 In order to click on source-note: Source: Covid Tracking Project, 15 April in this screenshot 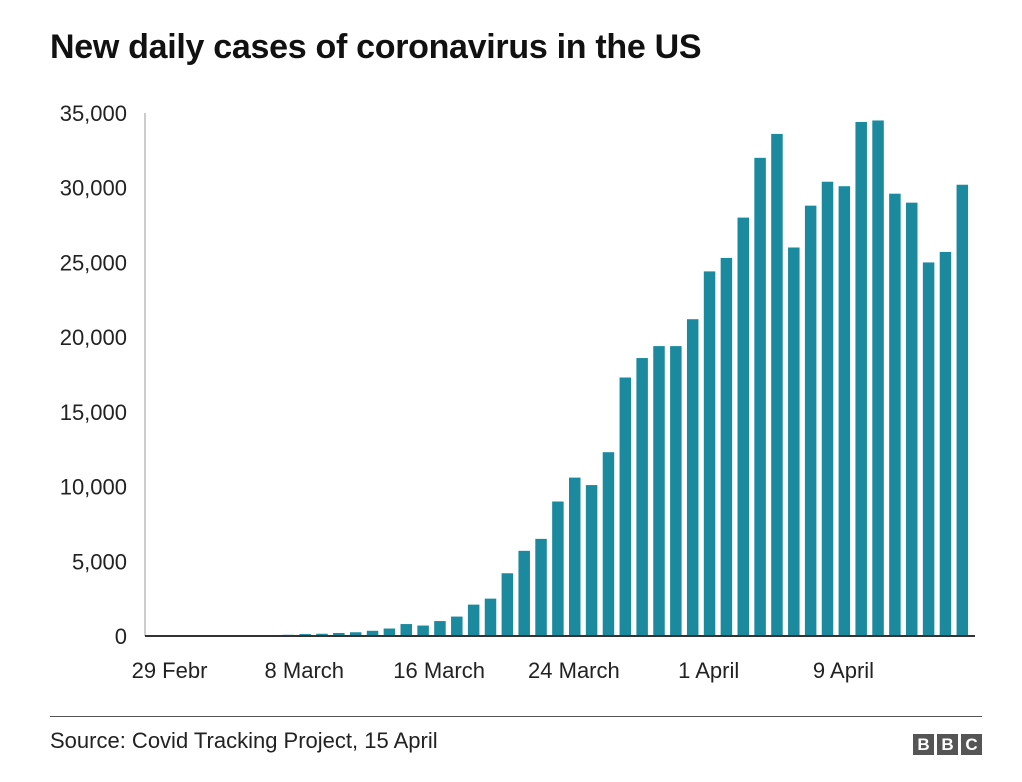, I will do `click(244, 740)`.